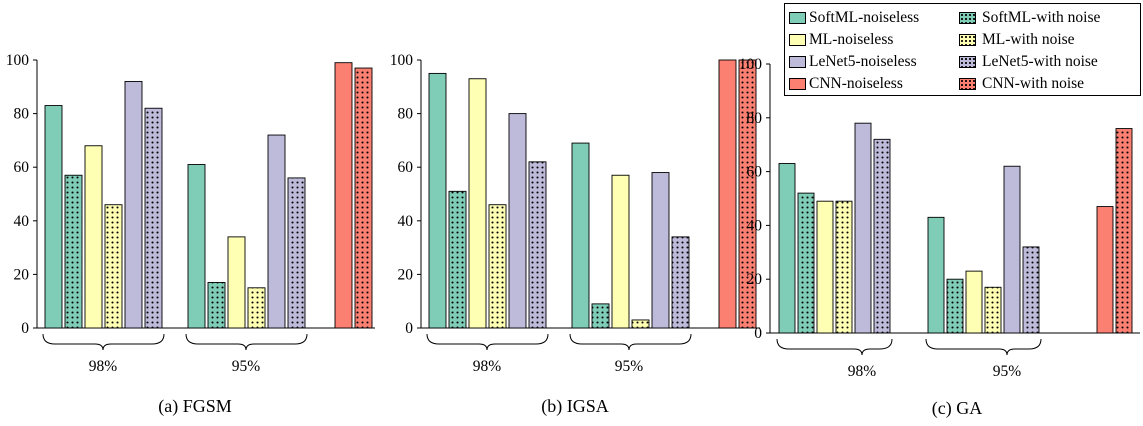  What do you see at coordinates (1028, 39) in the screenshot?
I see `legend-label: ML-with noise` at bounding box center [1028, 39].